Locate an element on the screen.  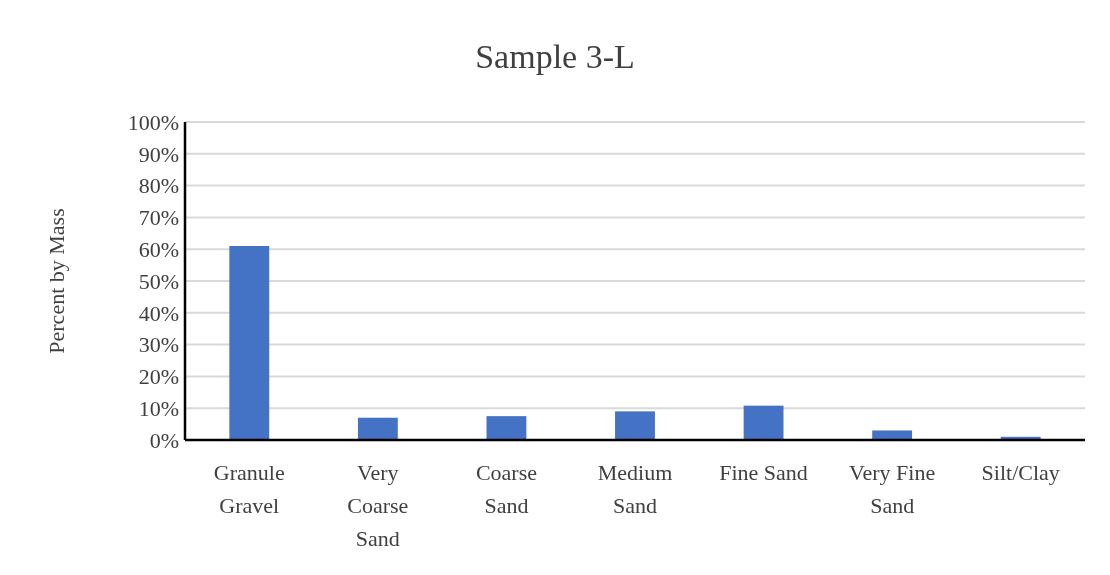
y-tick-label: 10% is located at coordinates (158, 408).